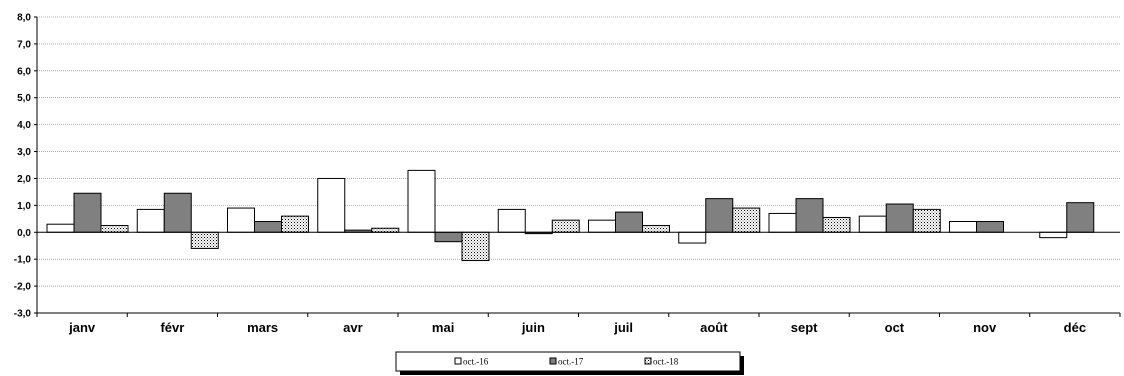 The width and height of the screenshot is (1124, 376). I want to click on legend-swatch-oct.-16, so click(458, 361).